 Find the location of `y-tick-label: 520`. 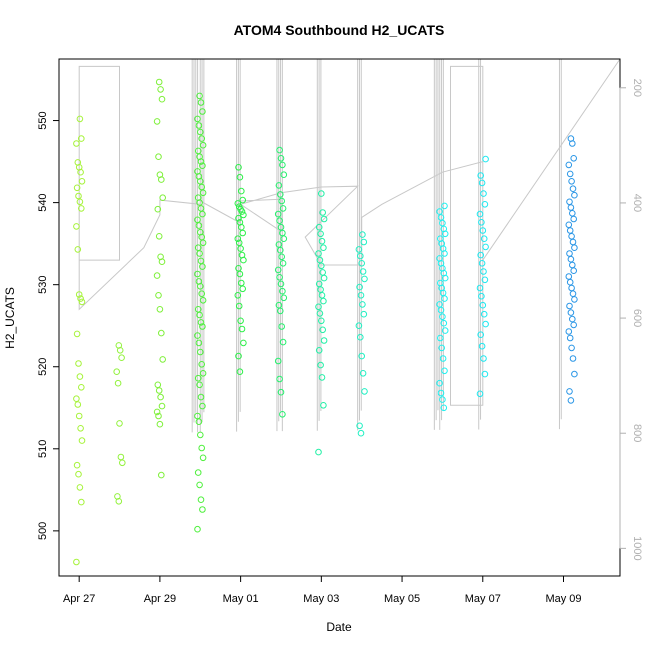

y-tick-label: 520 is located at coordinates (43, 367).